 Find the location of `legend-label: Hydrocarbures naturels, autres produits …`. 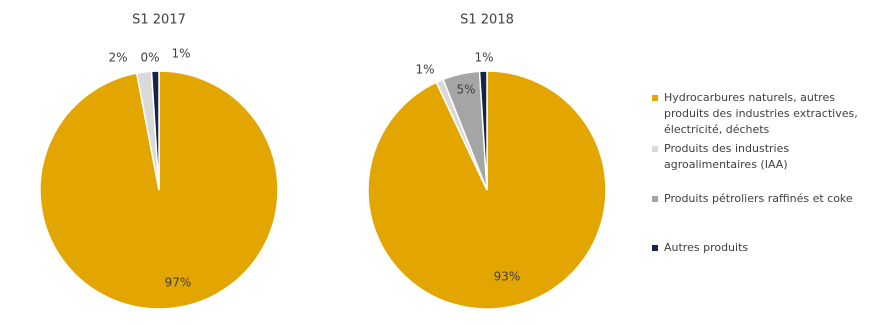

legend-label: Hydrocarbures naturels, autres produits … is located at coordinates (761, 113).